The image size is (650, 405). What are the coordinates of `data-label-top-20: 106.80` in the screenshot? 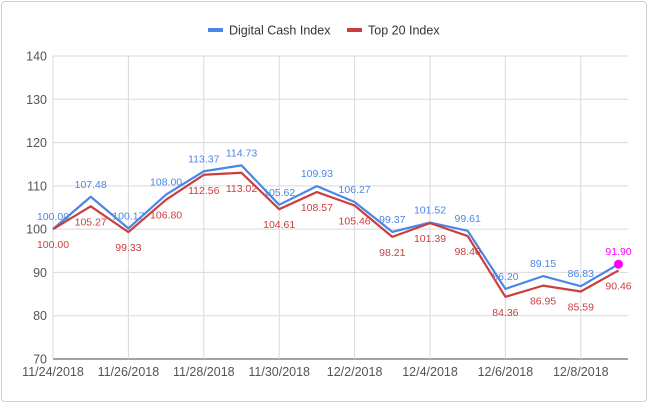 It's located at (166, 216).